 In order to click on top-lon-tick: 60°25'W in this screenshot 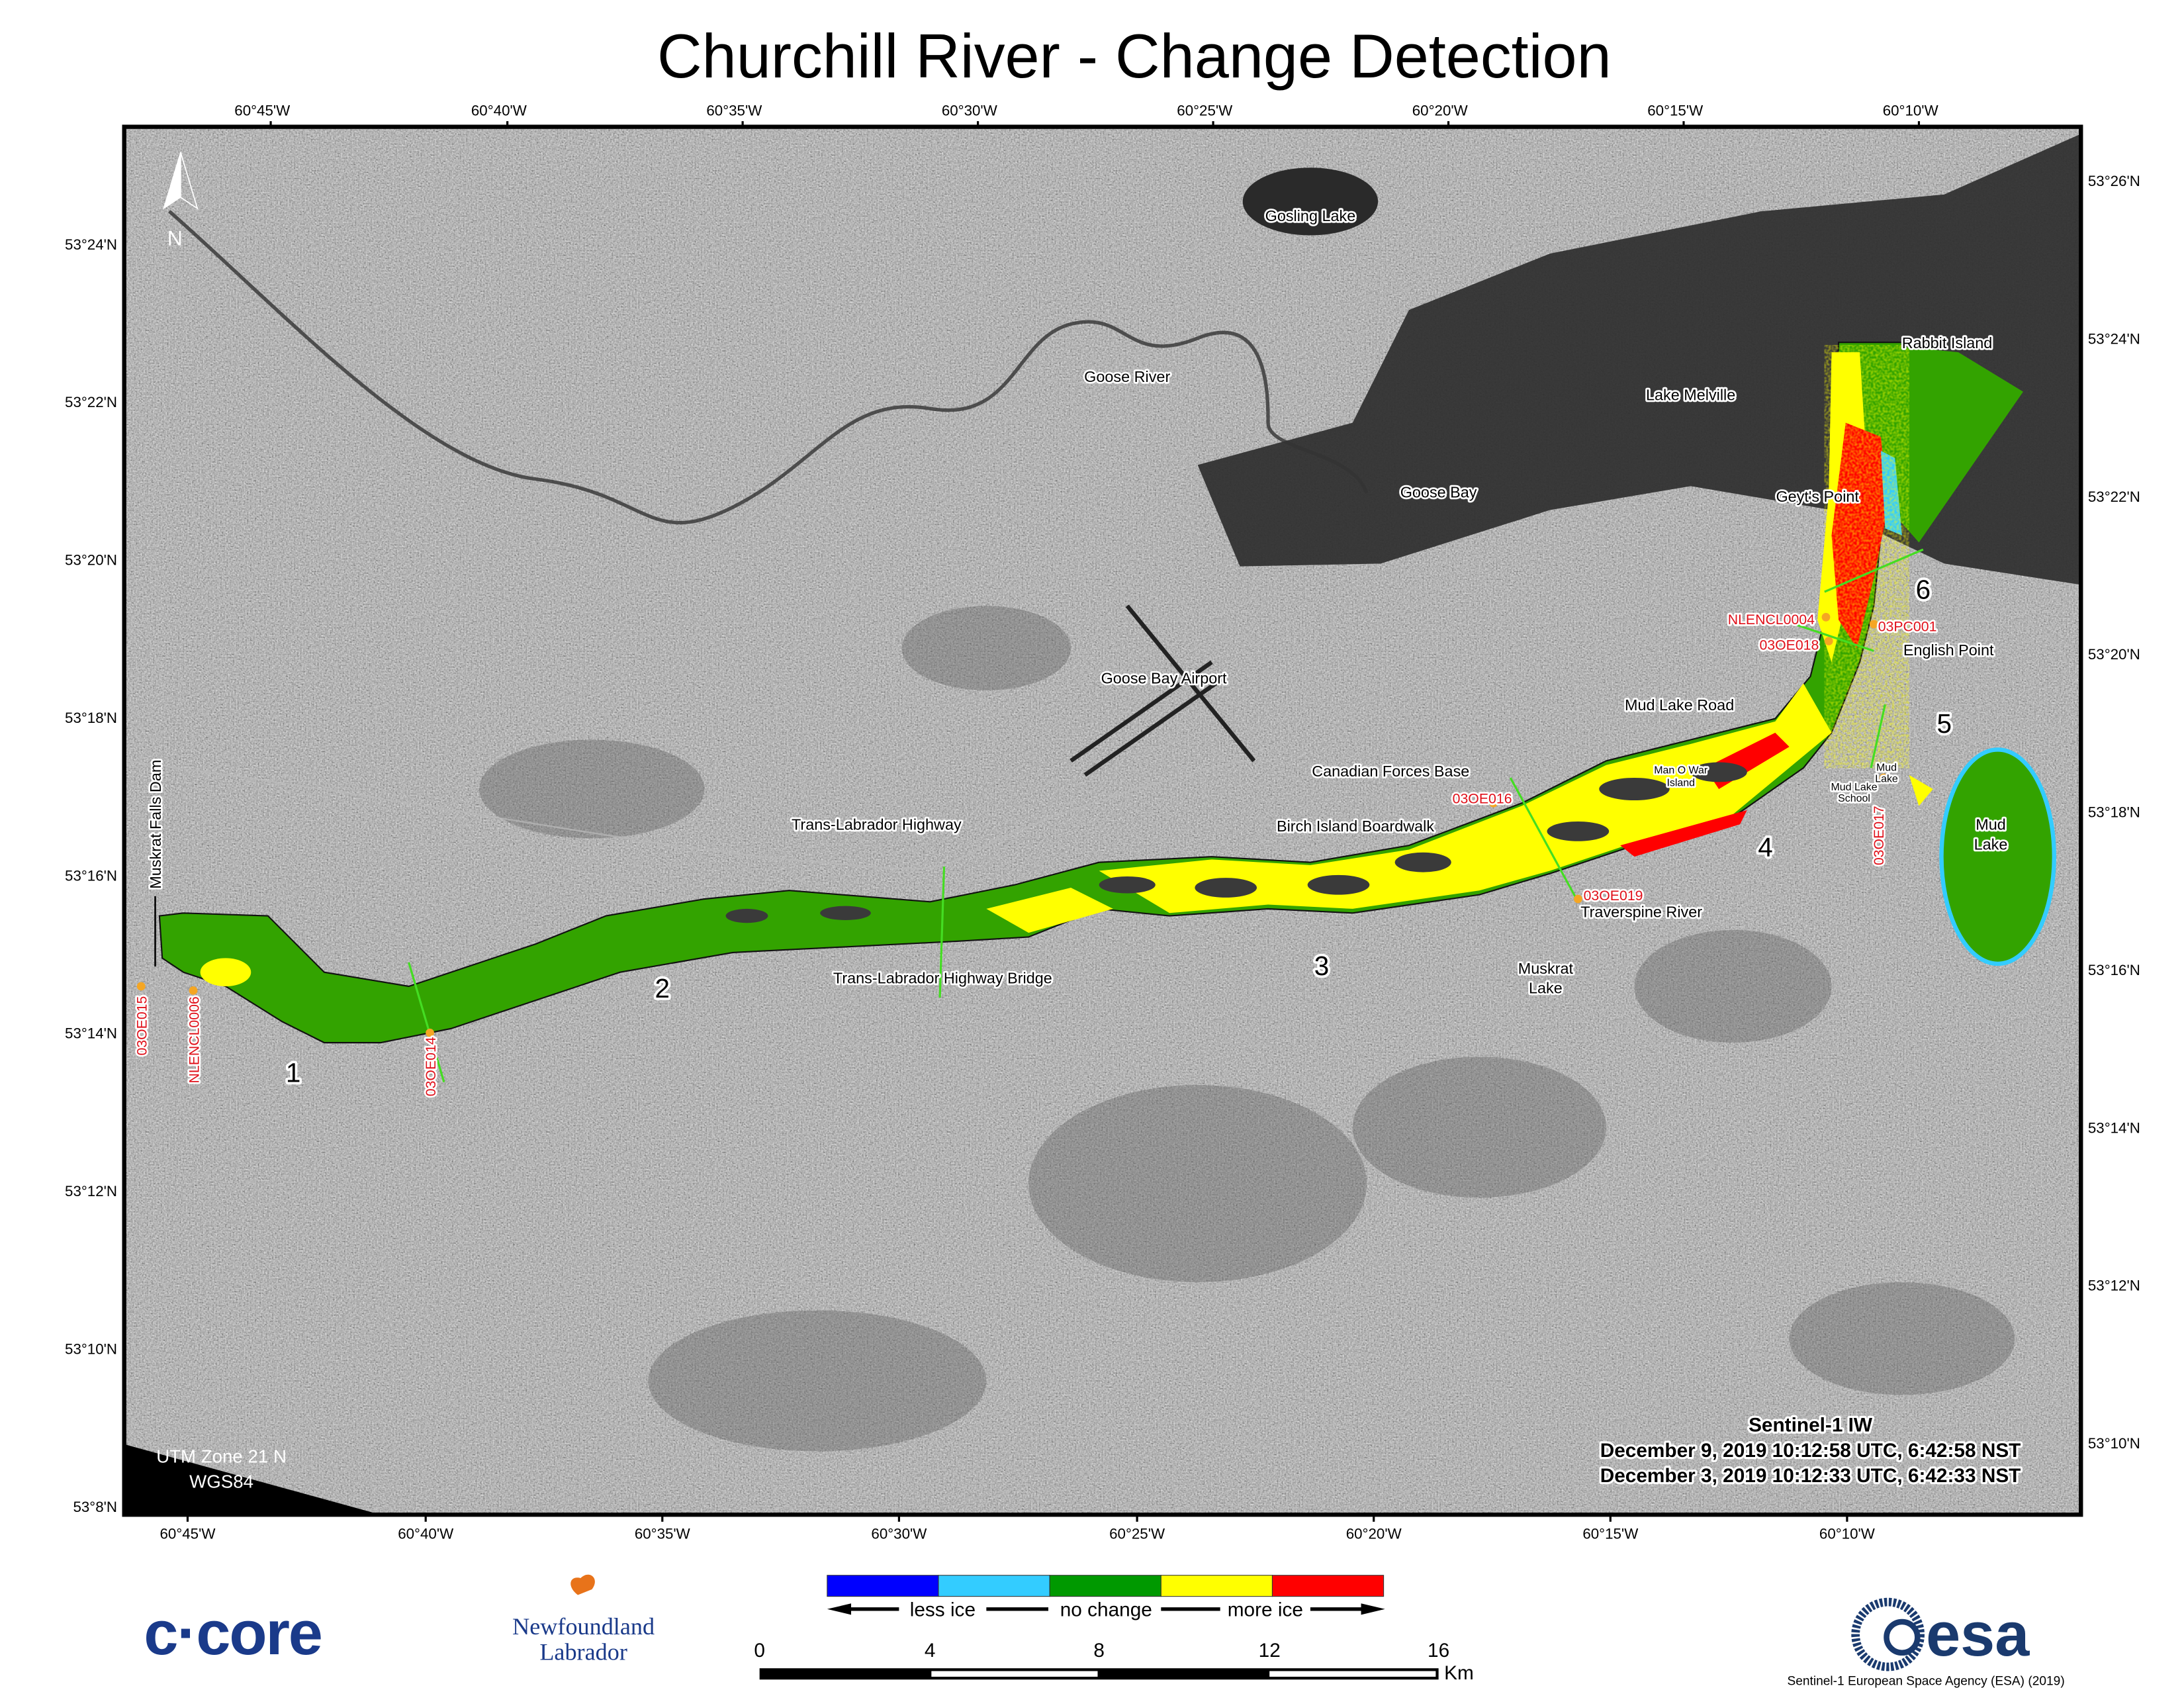, I will do `click(1204, 111)`.